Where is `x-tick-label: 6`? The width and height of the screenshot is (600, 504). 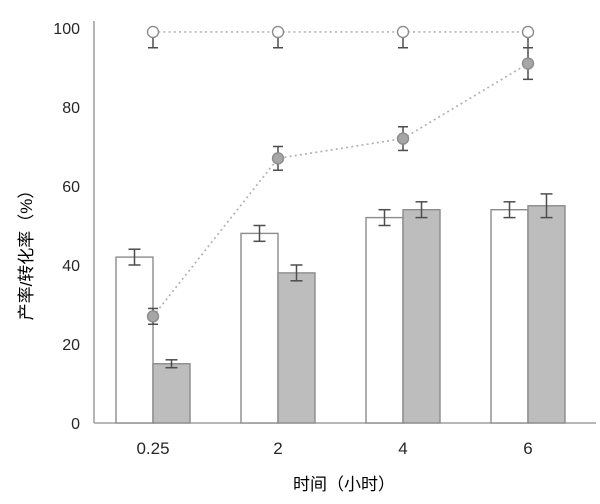
x-tick-label: 6 is located at coordinates (527, 448).